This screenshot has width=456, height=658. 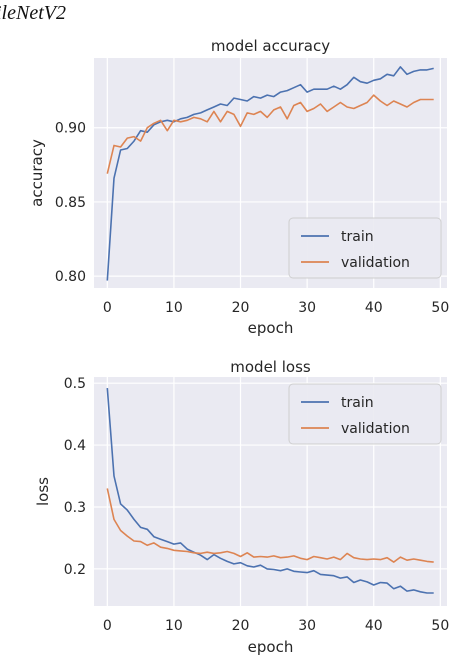 What do you see at coordinates (75, 446) in the screenshot?
I see `y-tick-label: 0.4` at bounding box center [75, 446].